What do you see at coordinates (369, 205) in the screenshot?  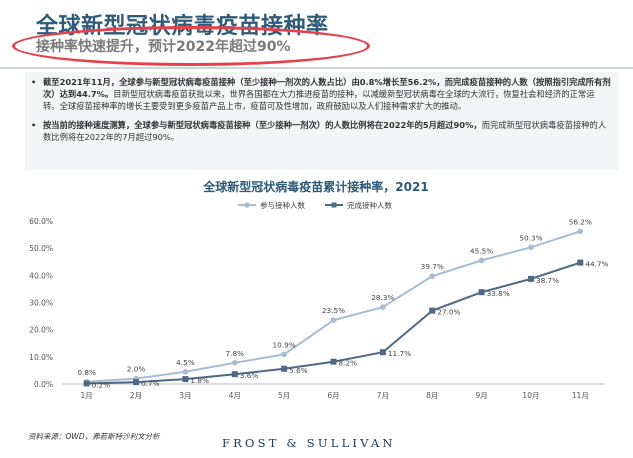 I see `legend-label: 完成接种人数` at bounding box center [369, 205].